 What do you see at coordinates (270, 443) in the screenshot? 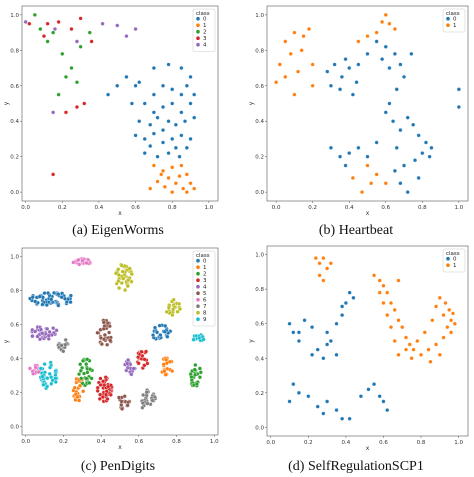
I see `x-tick-label: 0.0` at bounding box center [270, 443].